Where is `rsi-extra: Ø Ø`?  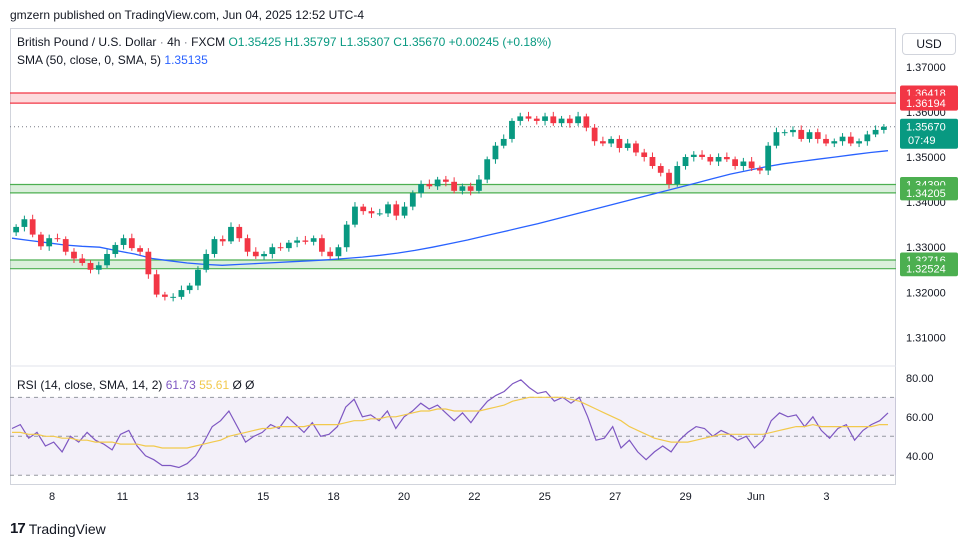
rsi-extra: Ø Ø is located at coordinates (243, 385).